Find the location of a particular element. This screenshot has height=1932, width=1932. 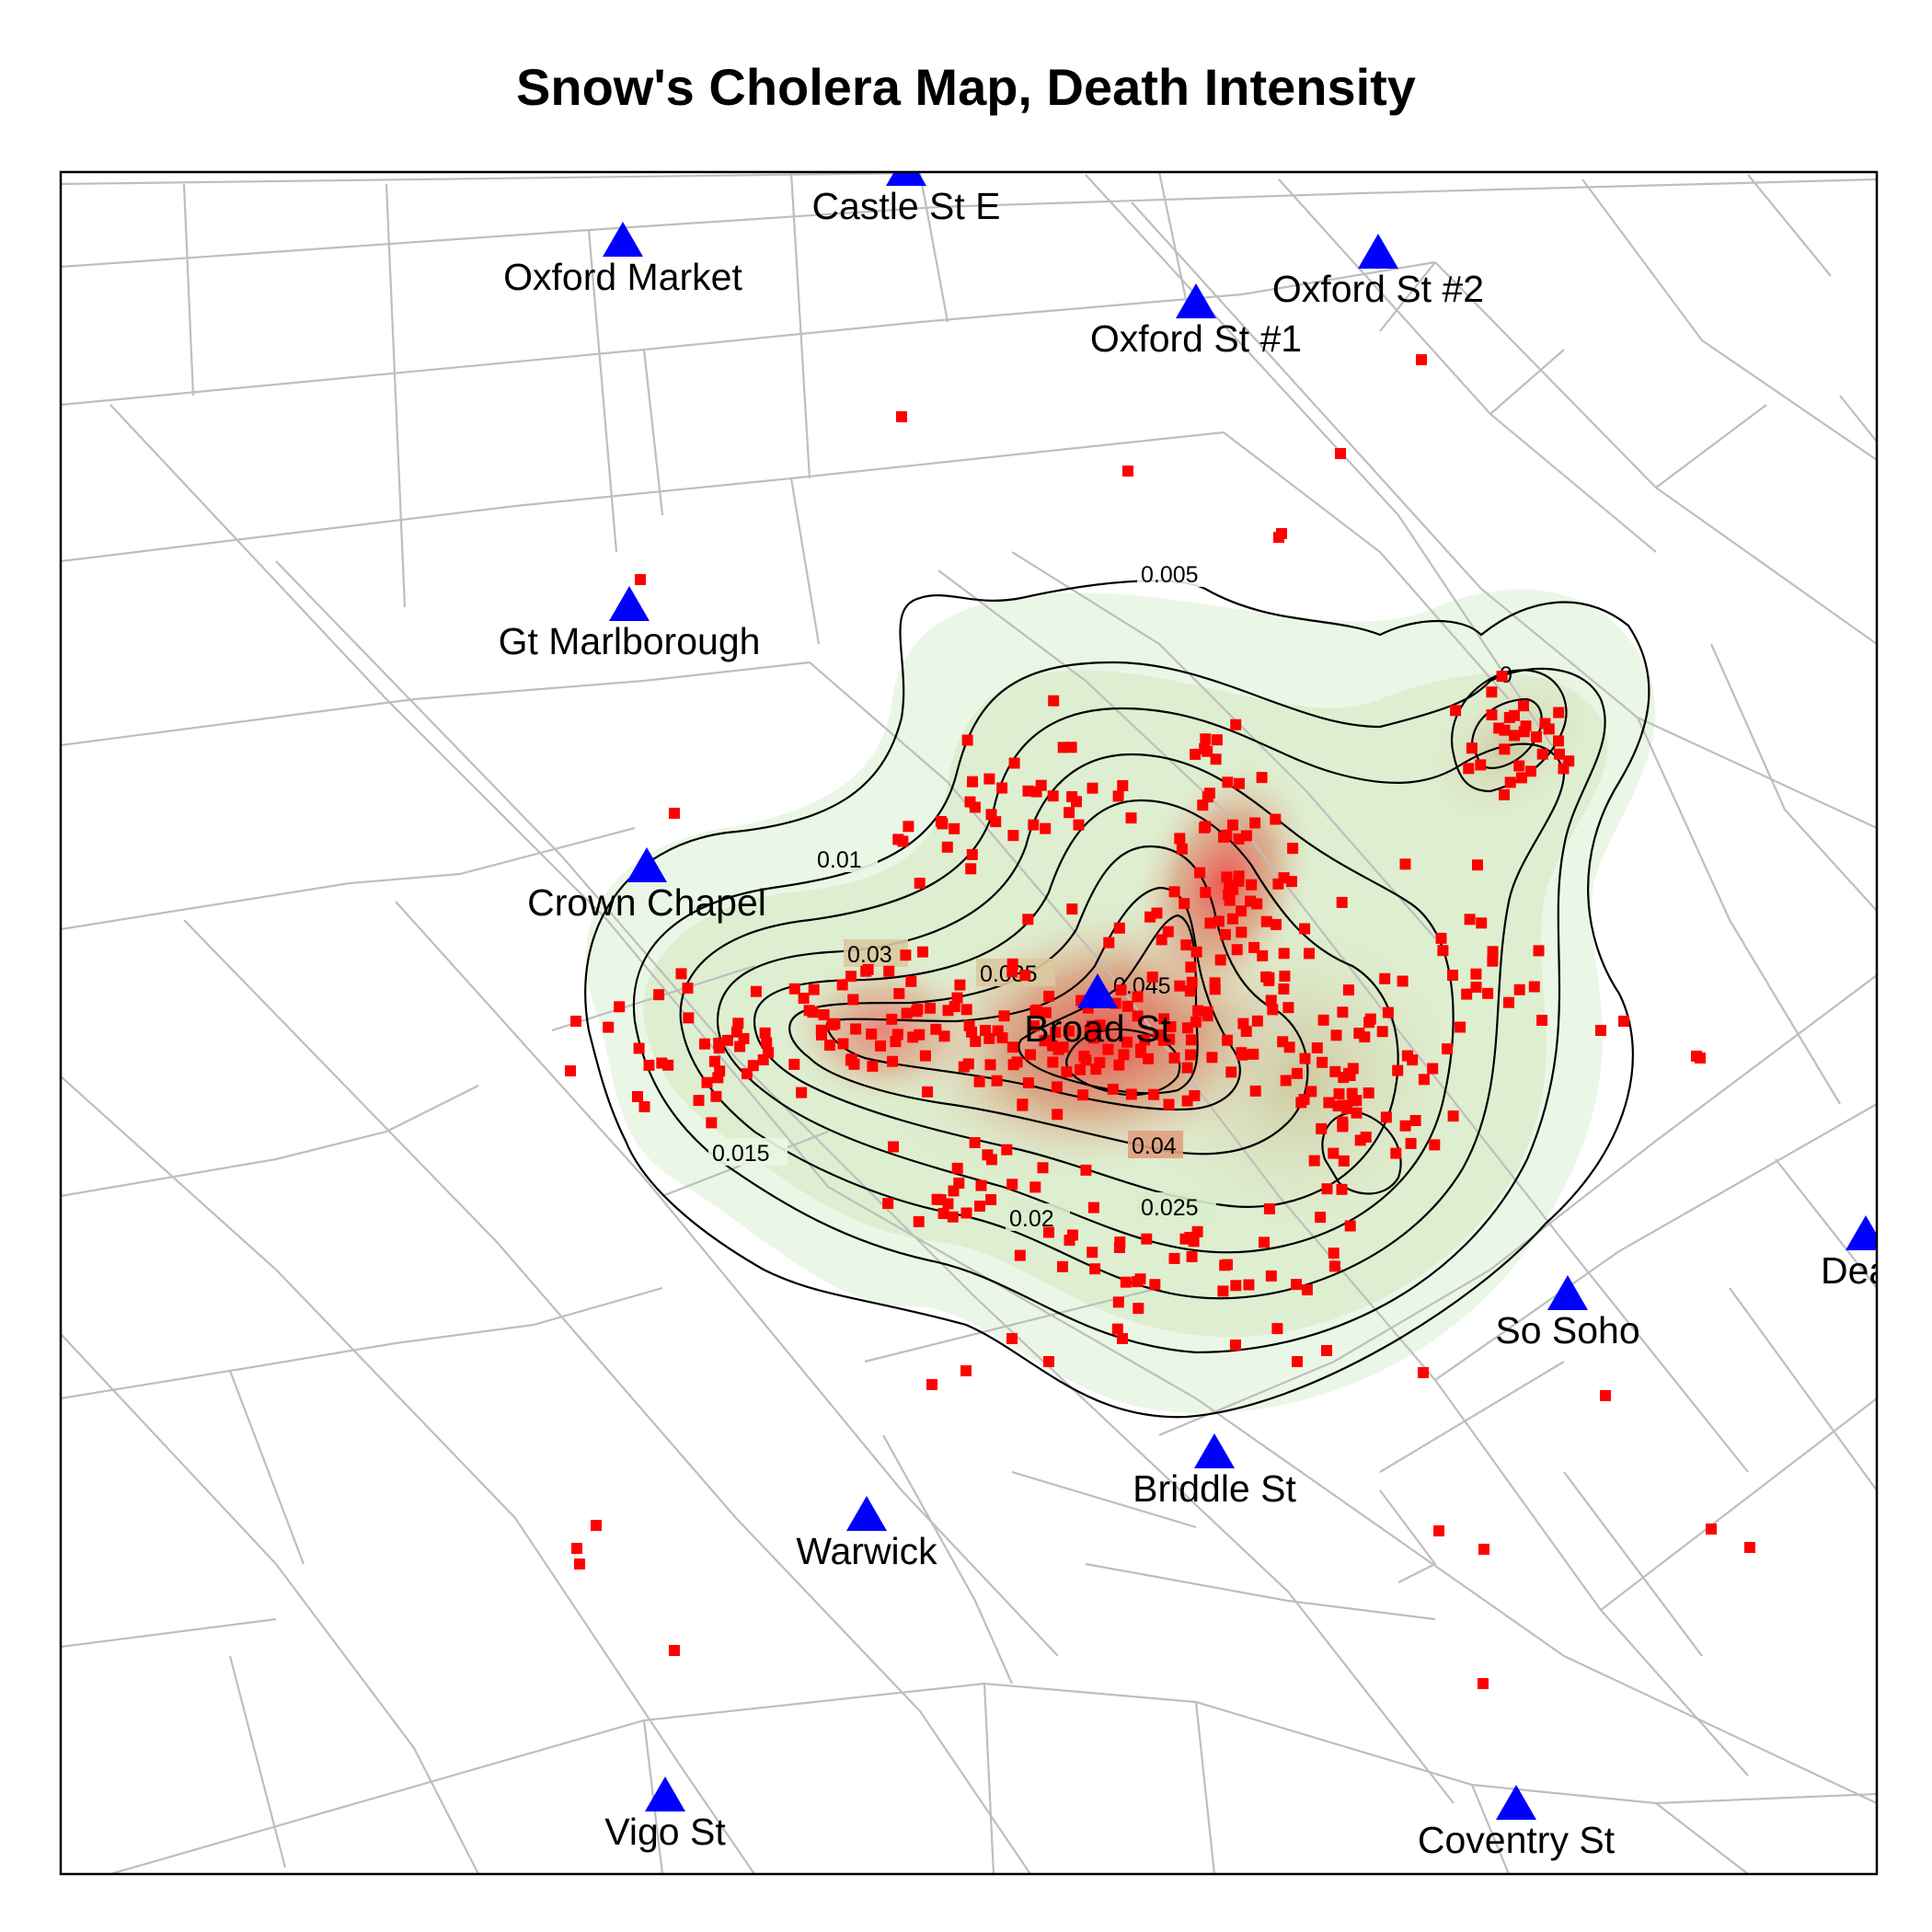

map-title: Snow's Cholera Map, Death Intensity is located at coordinates (966, 87).